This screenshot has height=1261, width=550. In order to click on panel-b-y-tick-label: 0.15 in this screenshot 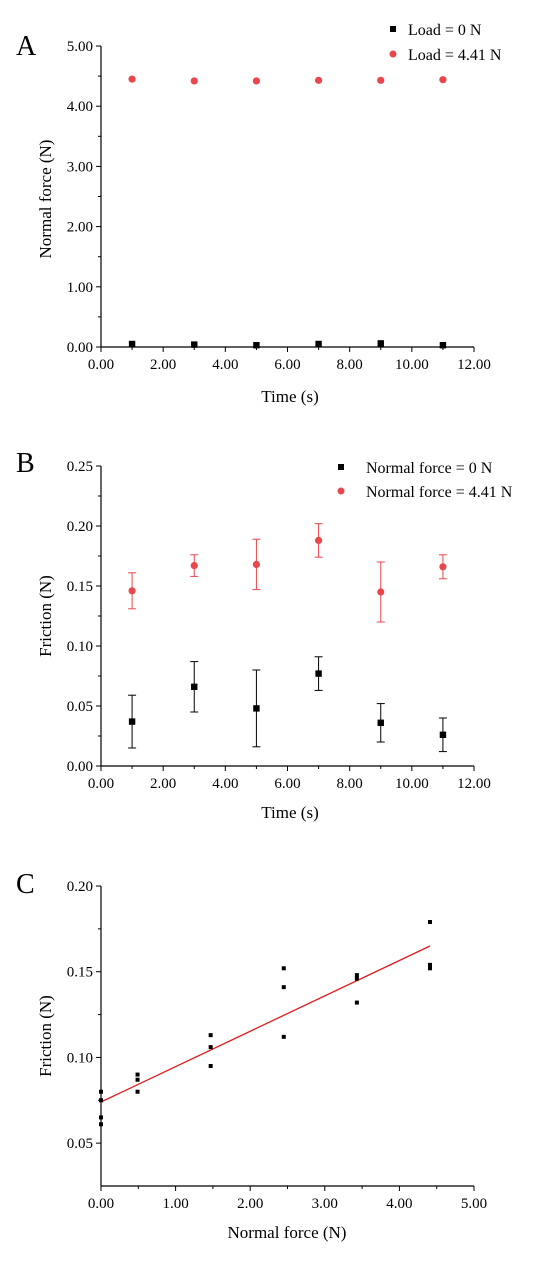, I will do `click(80, 587)`.